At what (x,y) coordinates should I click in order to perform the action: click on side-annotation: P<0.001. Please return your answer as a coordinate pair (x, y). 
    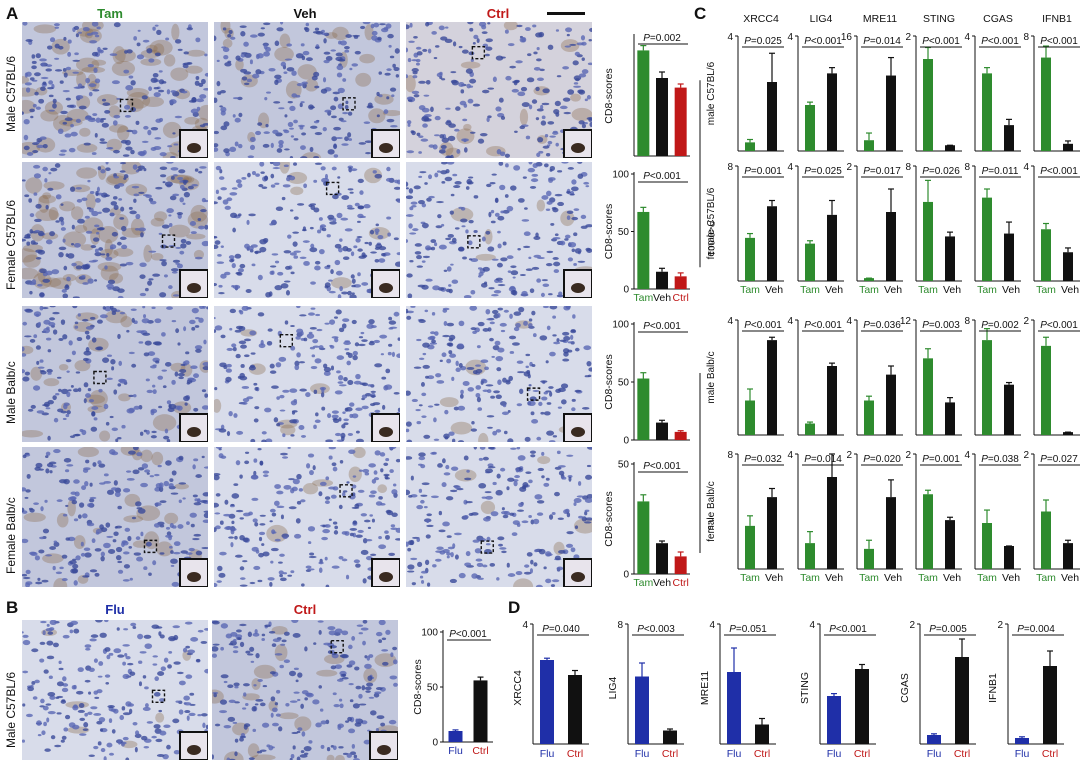
    Looking at the image, I should click on (710, 238).